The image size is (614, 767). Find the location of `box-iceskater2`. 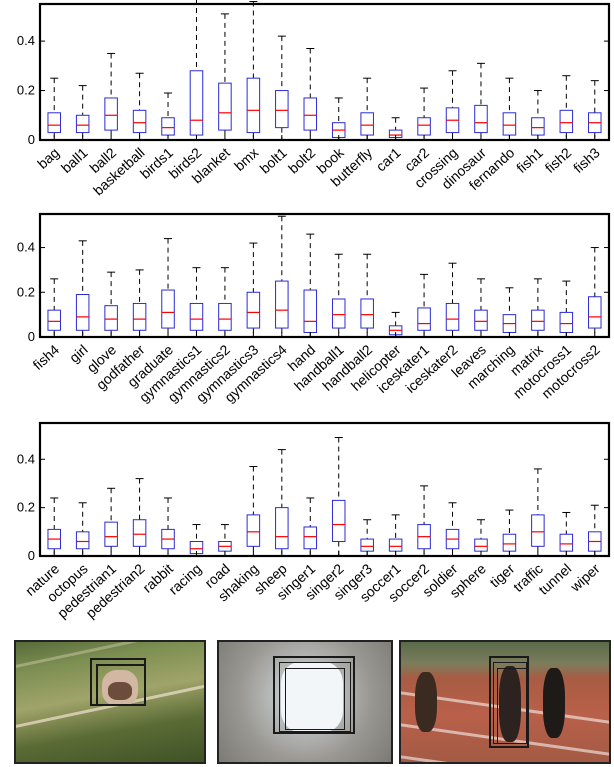

box-iceskater2 is located at coordinates (452, 316).